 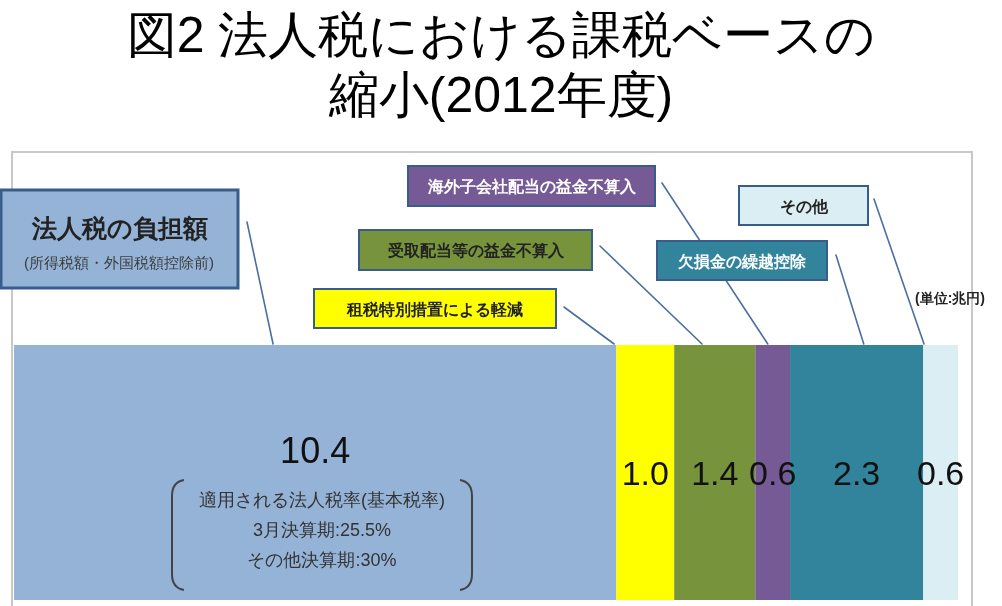 I want to click on text: 受取配当等の益金不算入, so click(x=475, y=250).